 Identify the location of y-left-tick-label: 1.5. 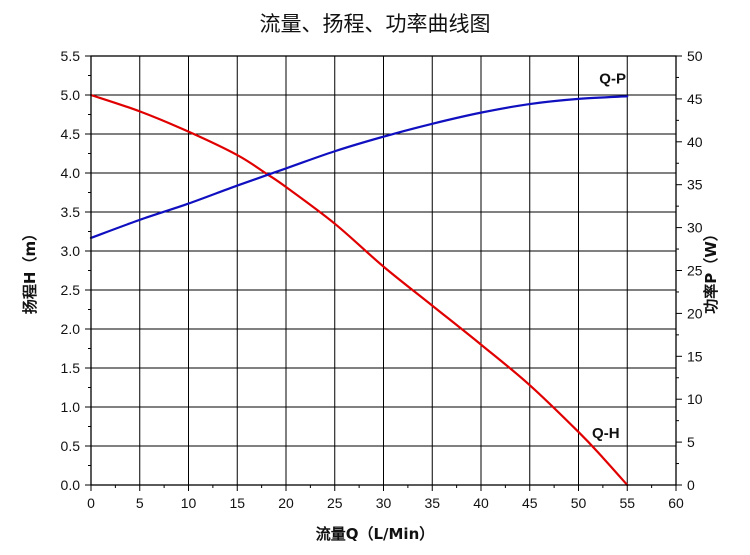
(71, 368).